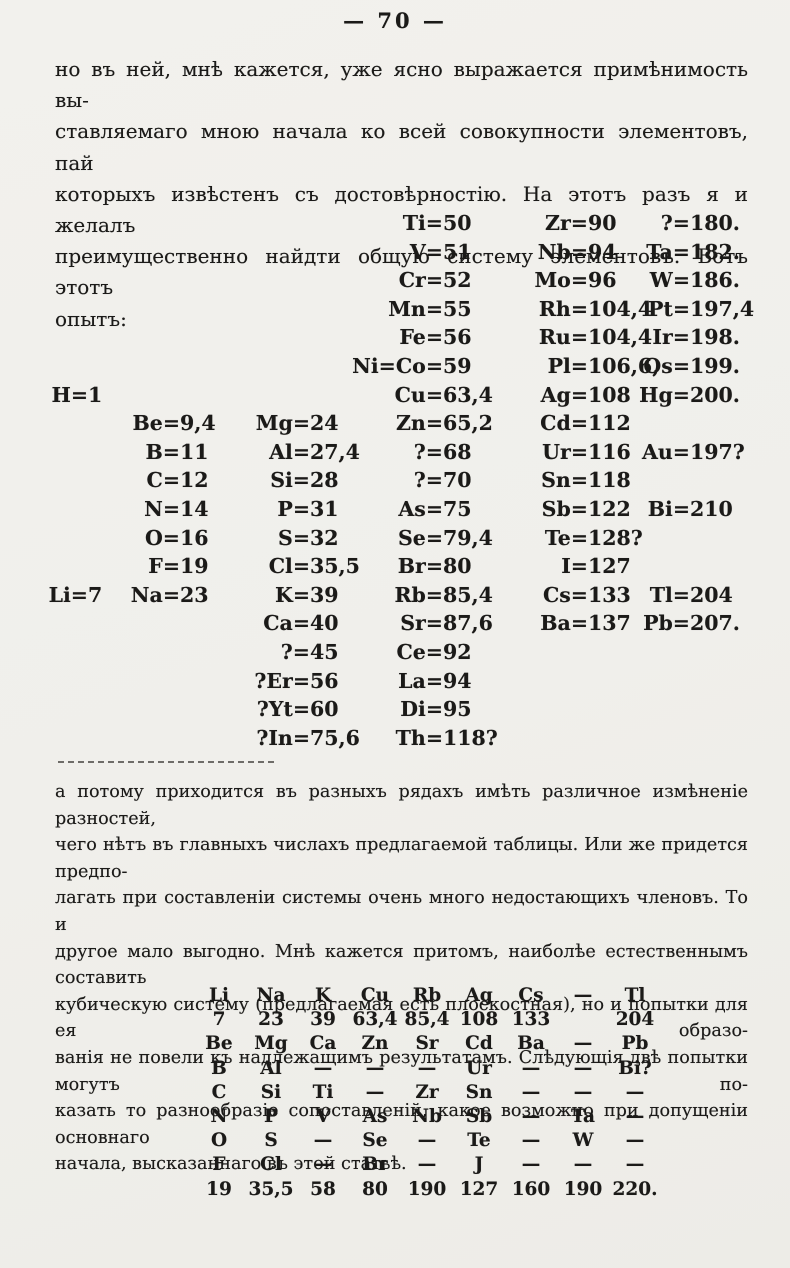 This screenshot has width=790, height=1268. What do you see at coordinates (669, 594) in the screenshot?
I see `element-symbol: Tl=` at bounding box center [669, 594].